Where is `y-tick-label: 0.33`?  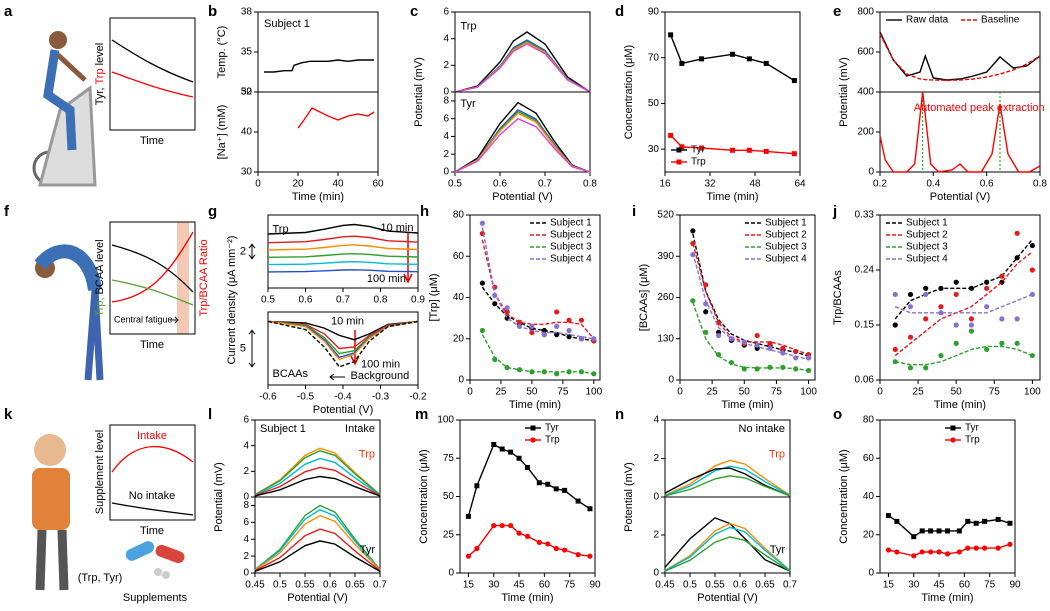
y-tick-label: 0.33 is located at coordinates (865, 215).